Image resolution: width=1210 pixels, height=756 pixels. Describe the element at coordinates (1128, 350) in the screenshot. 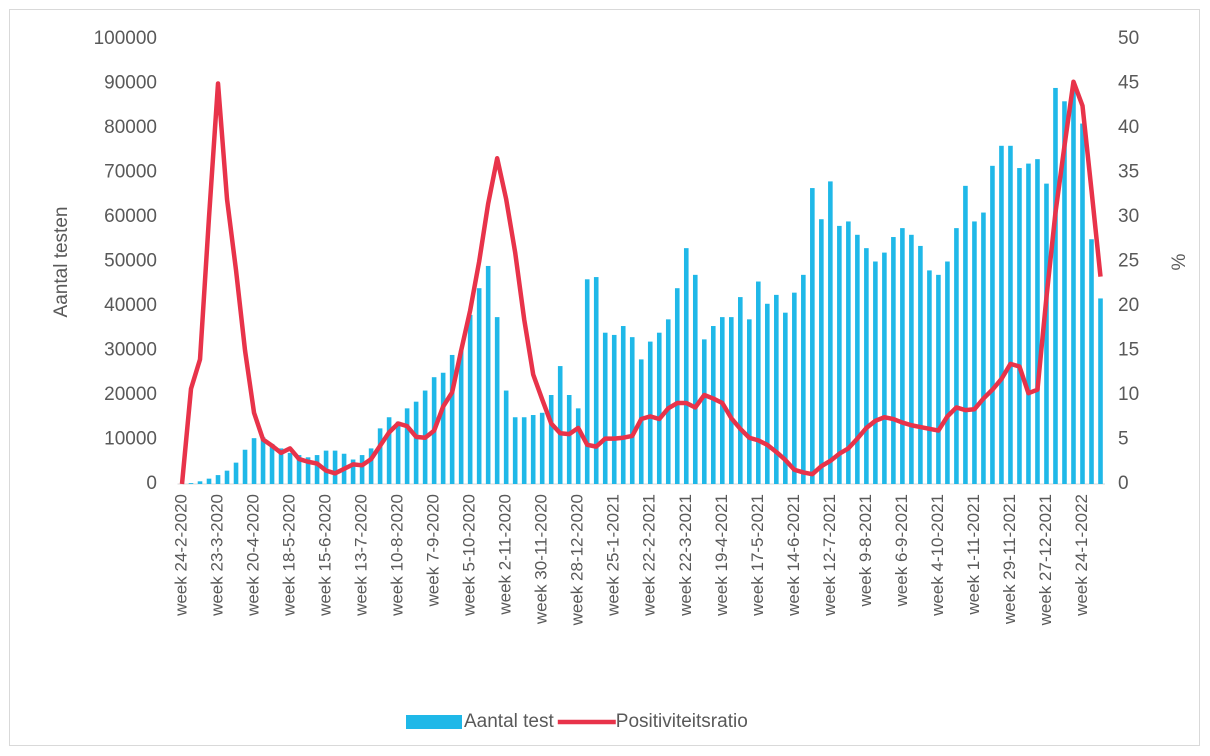

I see `y2-tick-label: 15` at that location.